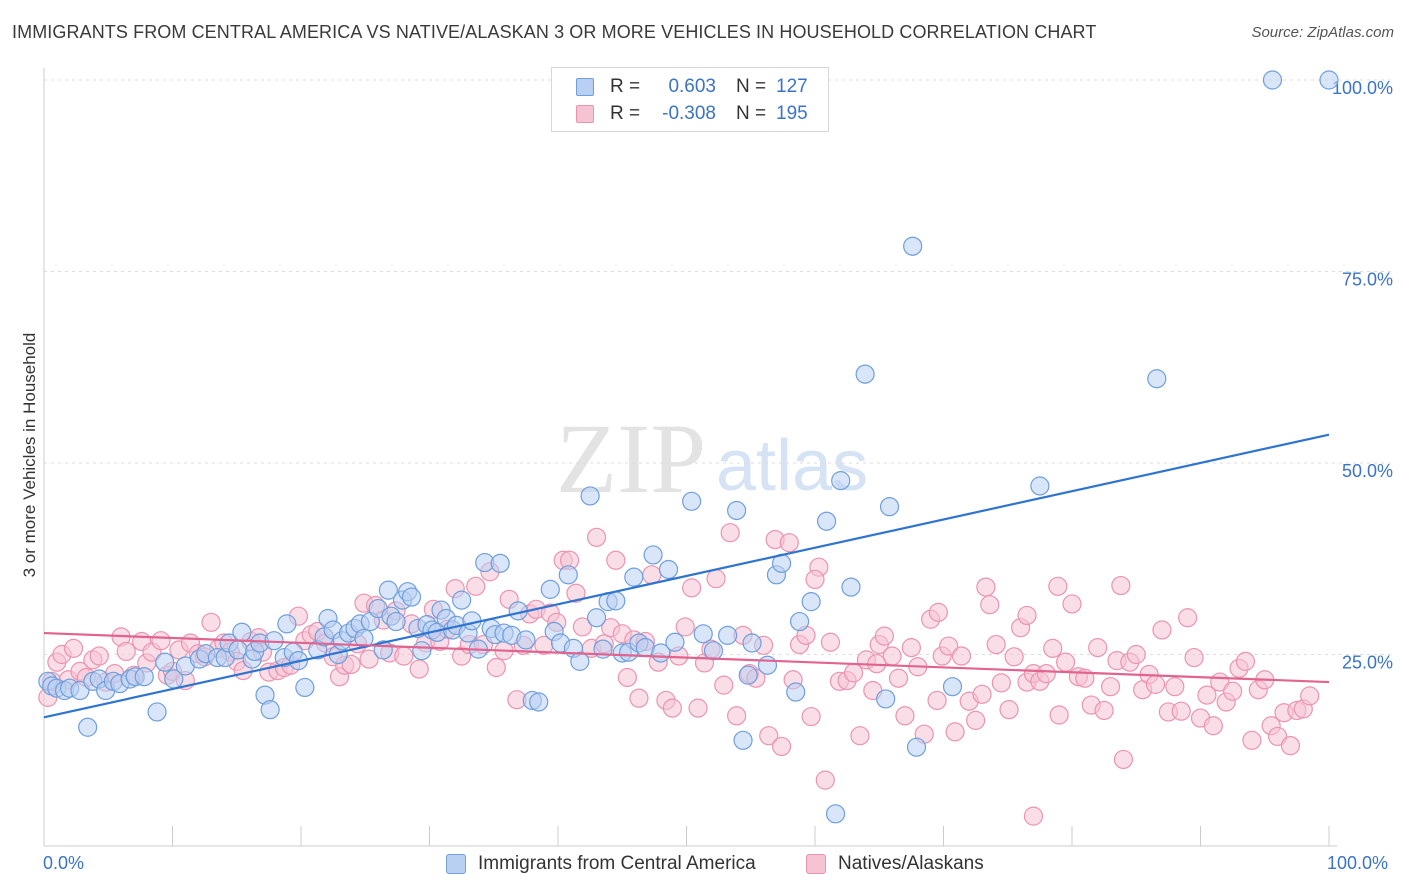  Describe the element at coordinates (712, 458) in the screenshot. I see `watermark: ZIP atlas` at that location.